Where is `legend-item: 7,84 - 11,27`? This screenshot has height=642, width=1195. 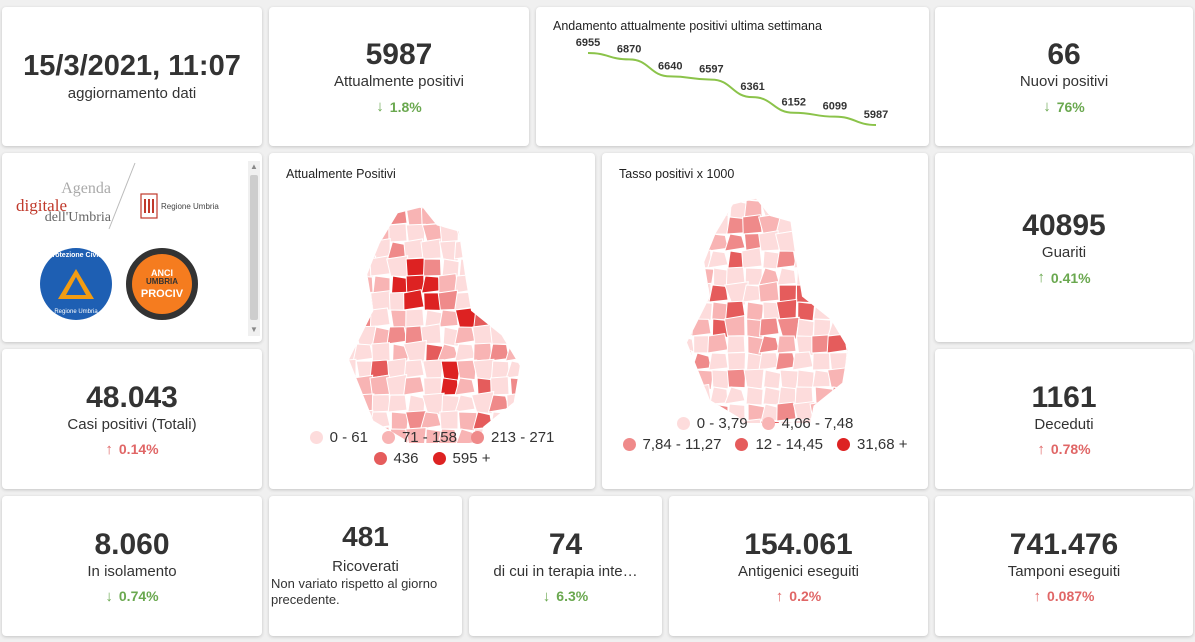 legend-item: 7,84 - 11,27 is located at coordinates (671, 444).